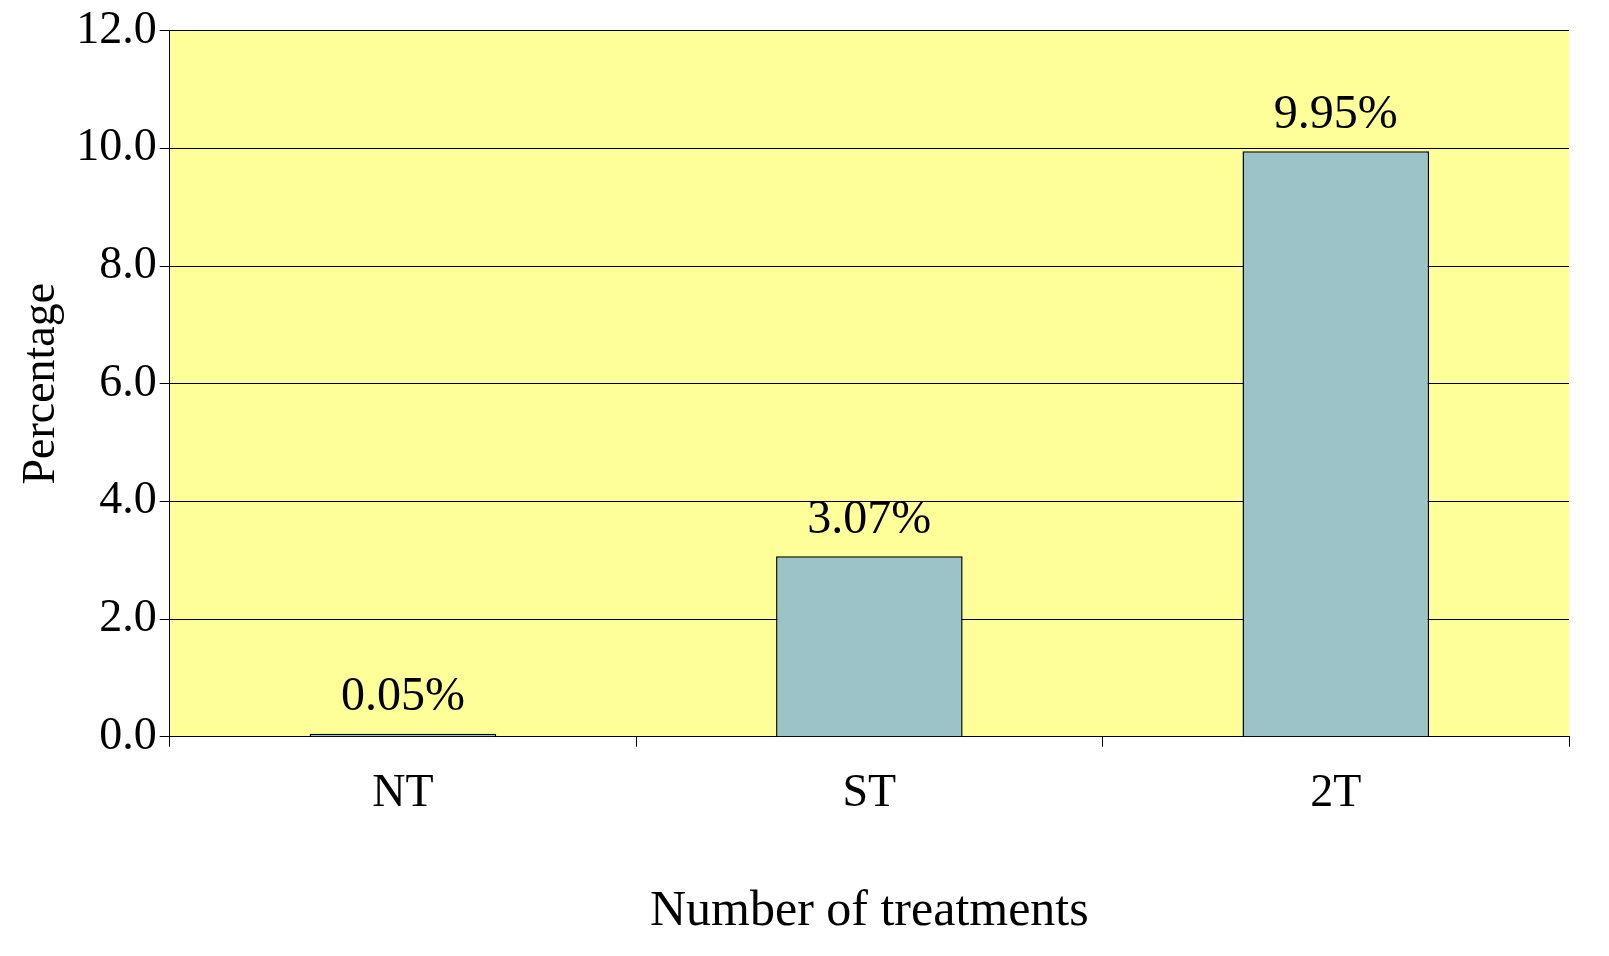  What do you see at coordinates (869, 908) in the screenshot?
I see `x-axis-title: Number of treatments` at bounding box center [869, 908].